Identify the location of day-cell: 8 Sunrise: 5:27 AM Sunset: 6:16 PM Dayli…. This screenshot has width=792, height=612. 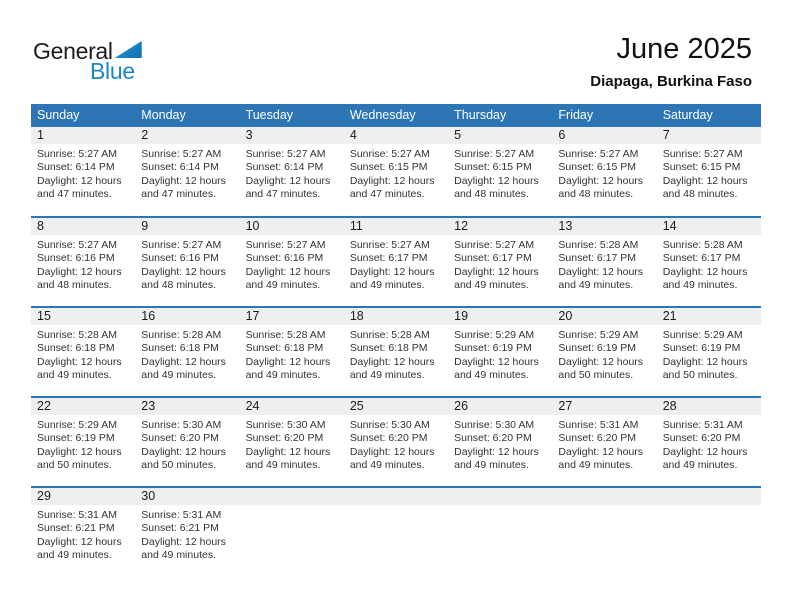
(83, 261).